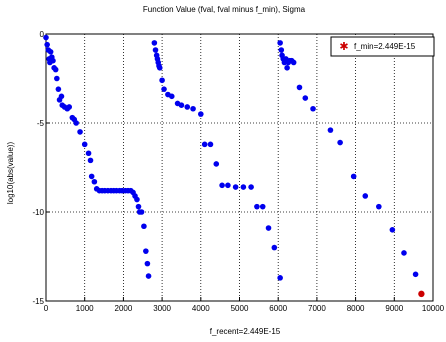 This screenshot has width=446, height=342. What do you see at coordinates (317, 308) in the screenshot?
I see `x-tick-label: 7000` at bounding box center [317, 308].